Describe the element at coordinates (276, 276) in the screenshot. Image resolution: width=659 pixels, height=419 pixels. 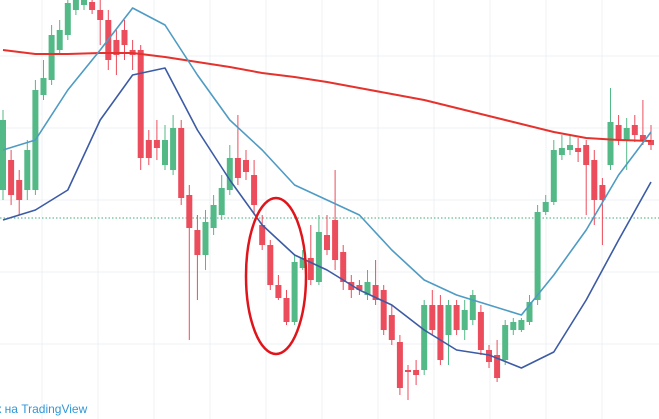
I see `annotation-ellipse` at that location.